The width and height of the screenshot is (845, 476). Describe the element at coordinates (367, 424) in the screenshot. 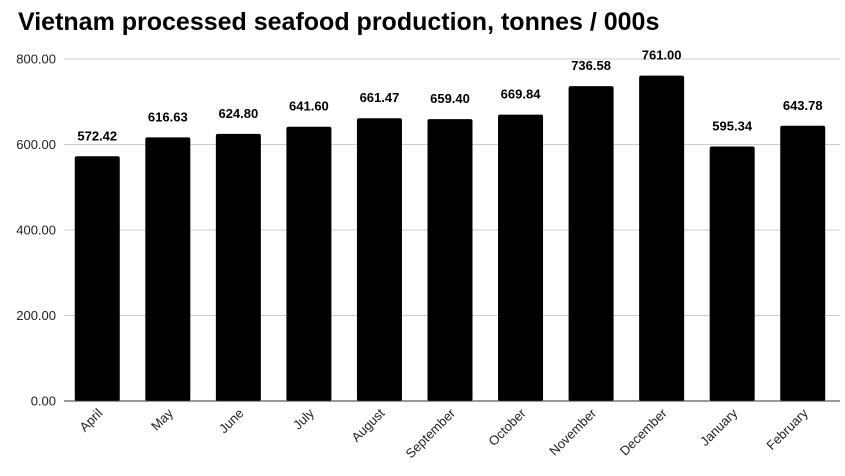

I see `x-tick-label: August` at that location.